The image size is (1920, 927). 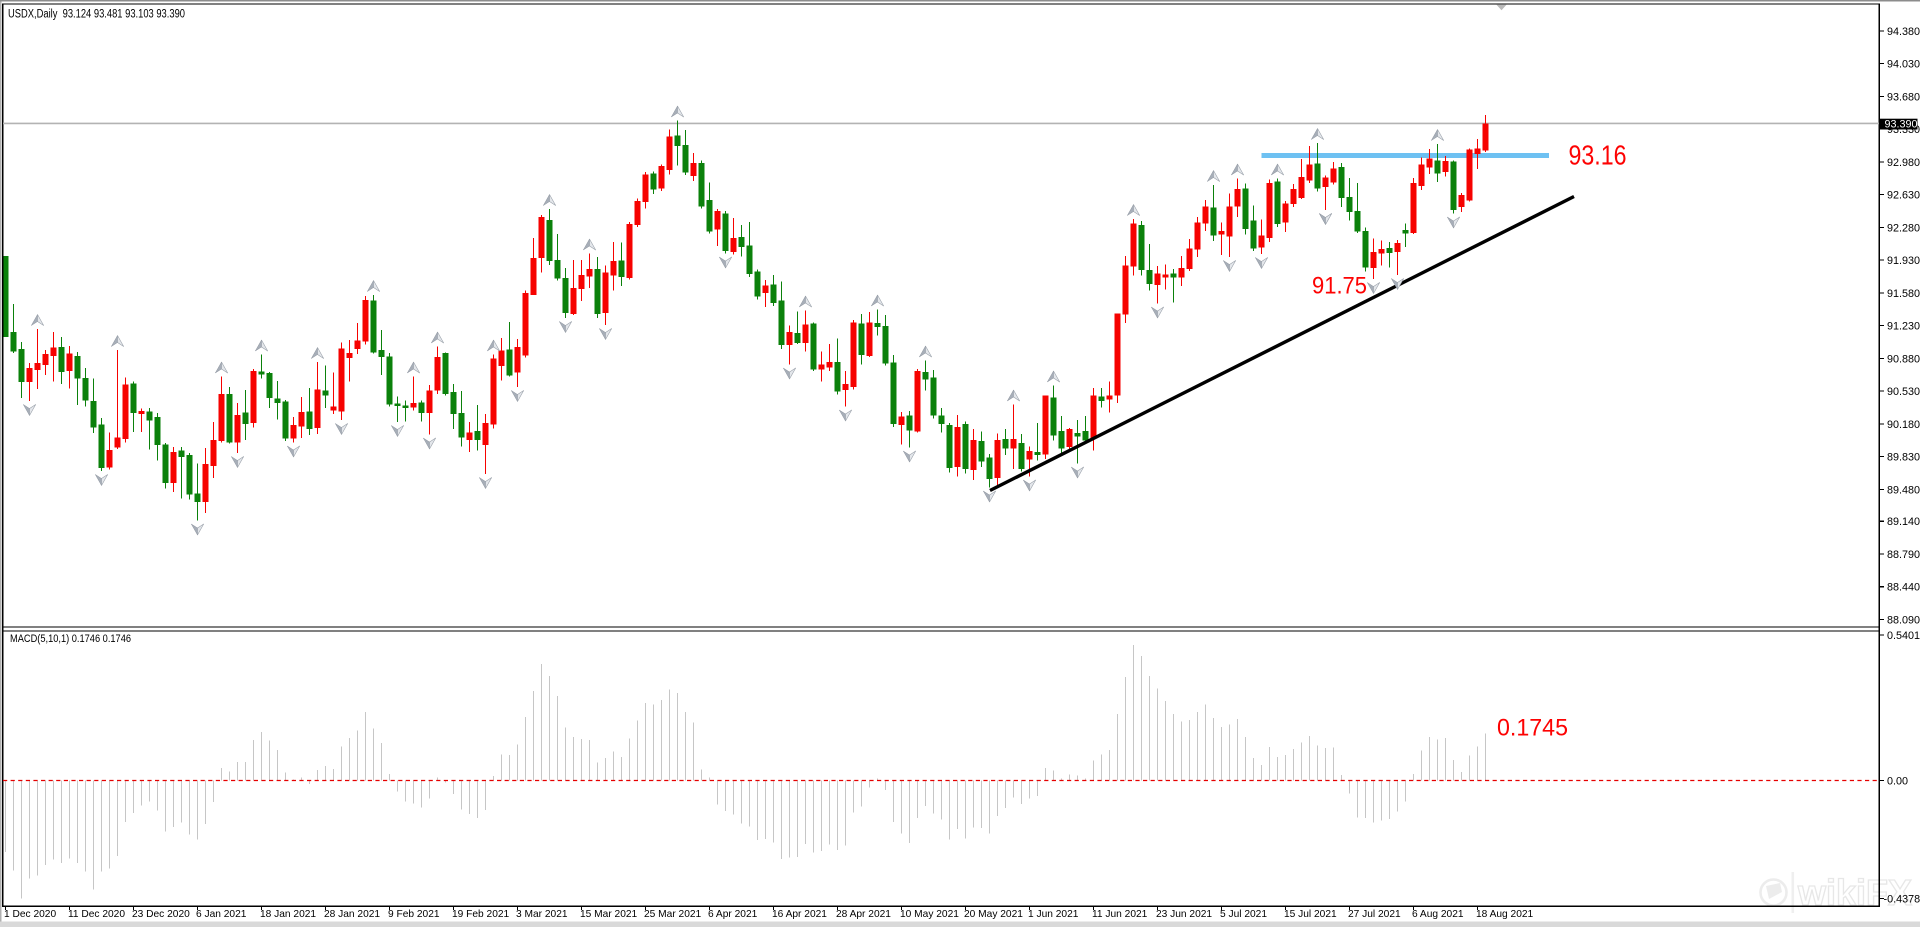 What do you see at coordinates (96, 15) in the screenshot?
I see `svg-text:USDX,Daily 93.124 93.481 93.1: USDX,Daily 93.124 93.481 93.103 93.390` at bounding box center [96, 15].